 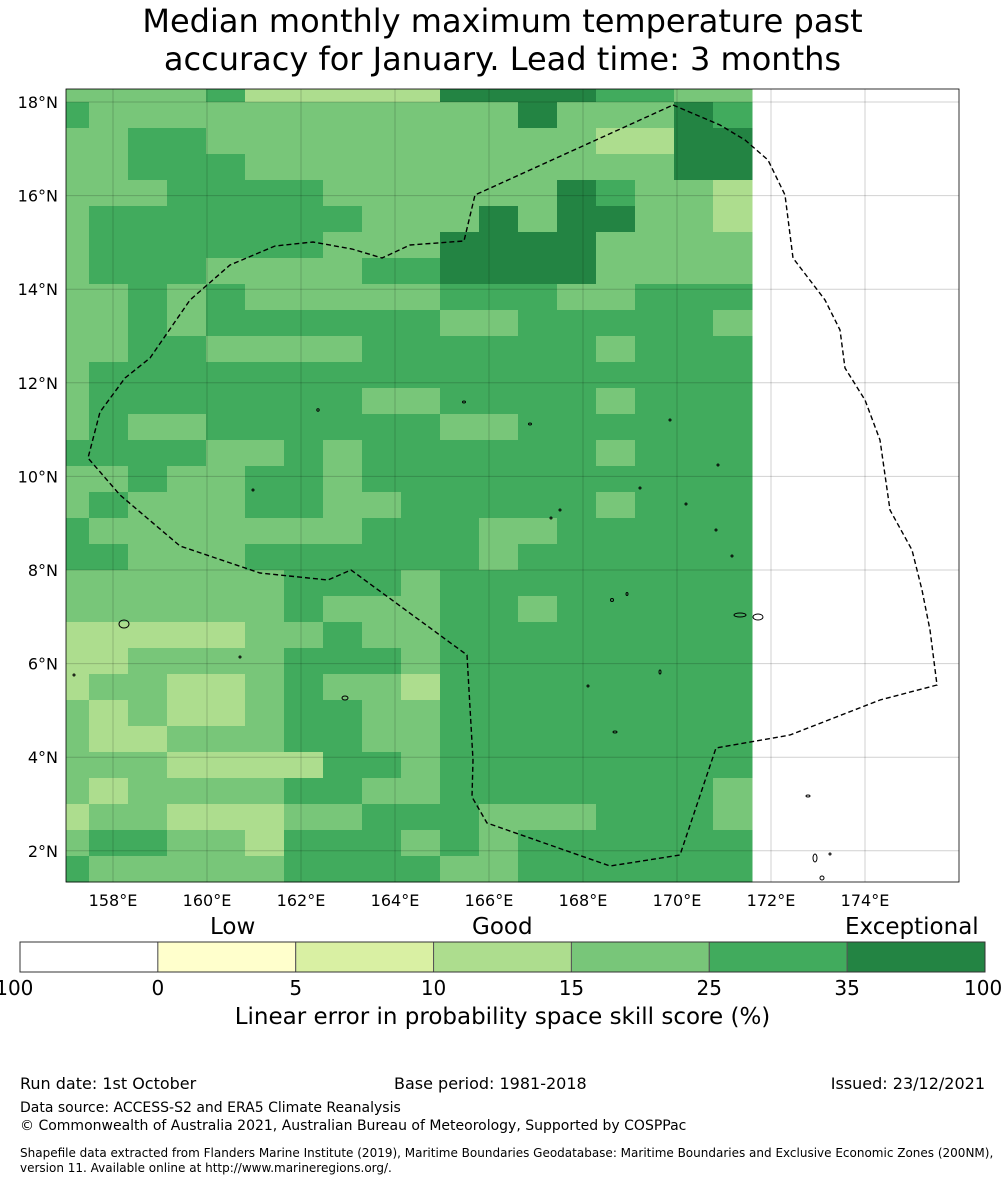 What do you see at coordinates (502, 927) in the screenshot?
I see `category-good: Good` at bounding box center [502, 927].